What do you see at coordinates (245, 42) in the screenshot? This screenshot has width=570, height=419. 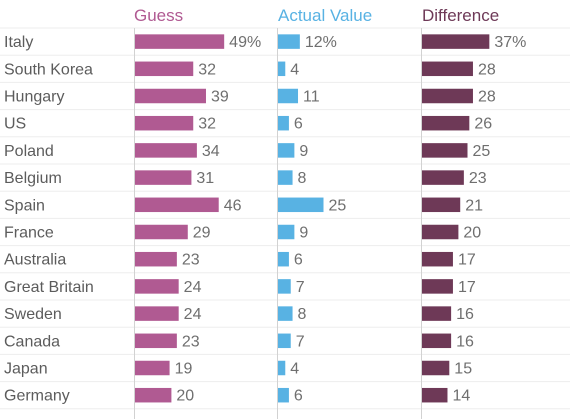 I see `data-label: 49%` at bounding box center [245, 42].